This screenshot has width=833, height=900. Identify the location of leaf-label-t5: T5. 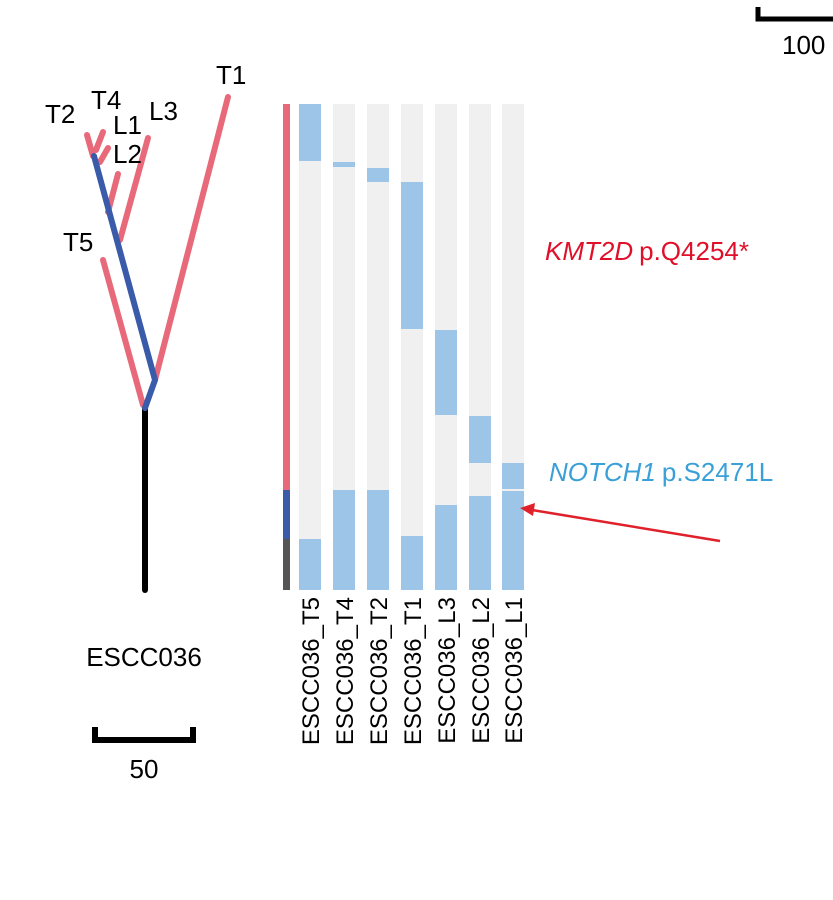
(78, 242).